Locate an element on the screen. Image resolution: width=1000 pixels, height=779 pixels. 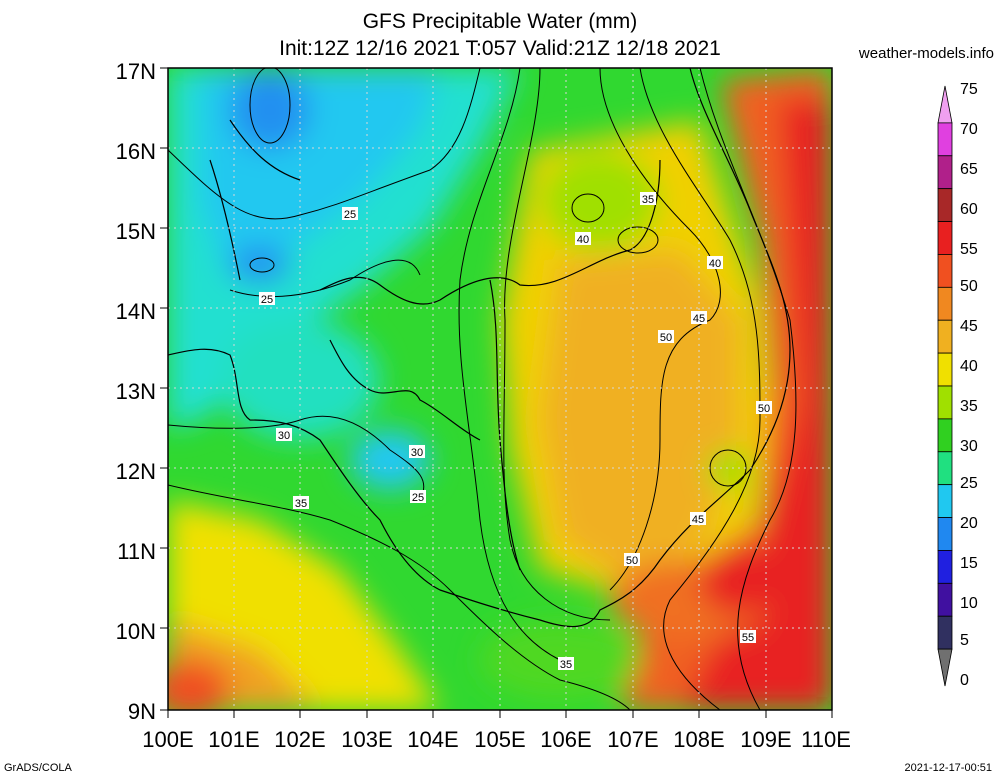
lat-label-14n: 14N is located at coordinates (135, 311).